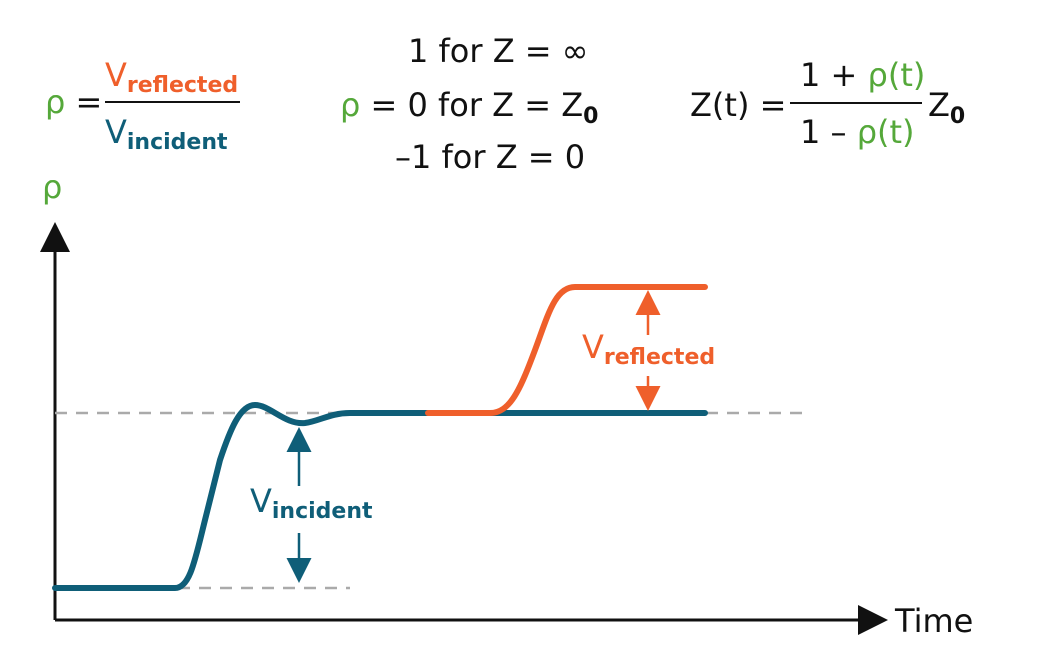 The width and height of the screenshot is (1038, 661). I want to click on x-axis-label: Time, so click(933, 621).